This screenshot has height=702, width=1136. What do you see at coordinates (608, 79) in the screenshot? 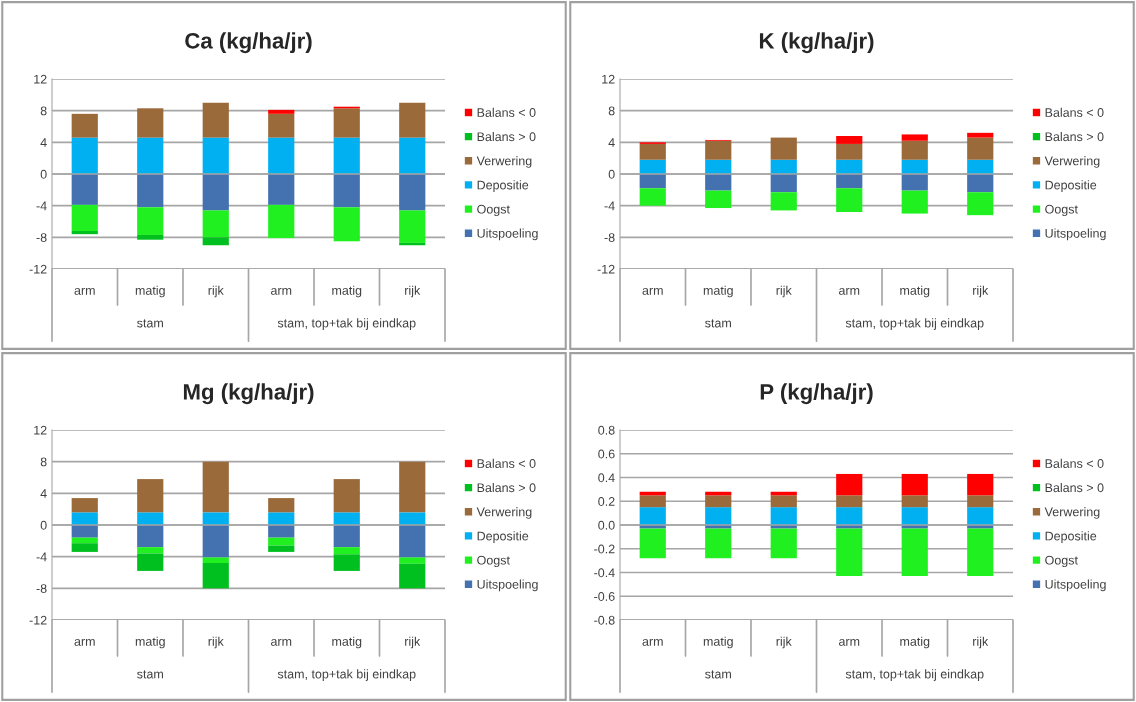
I see `y-tick-label: 12` at bounding box center [608, 79].